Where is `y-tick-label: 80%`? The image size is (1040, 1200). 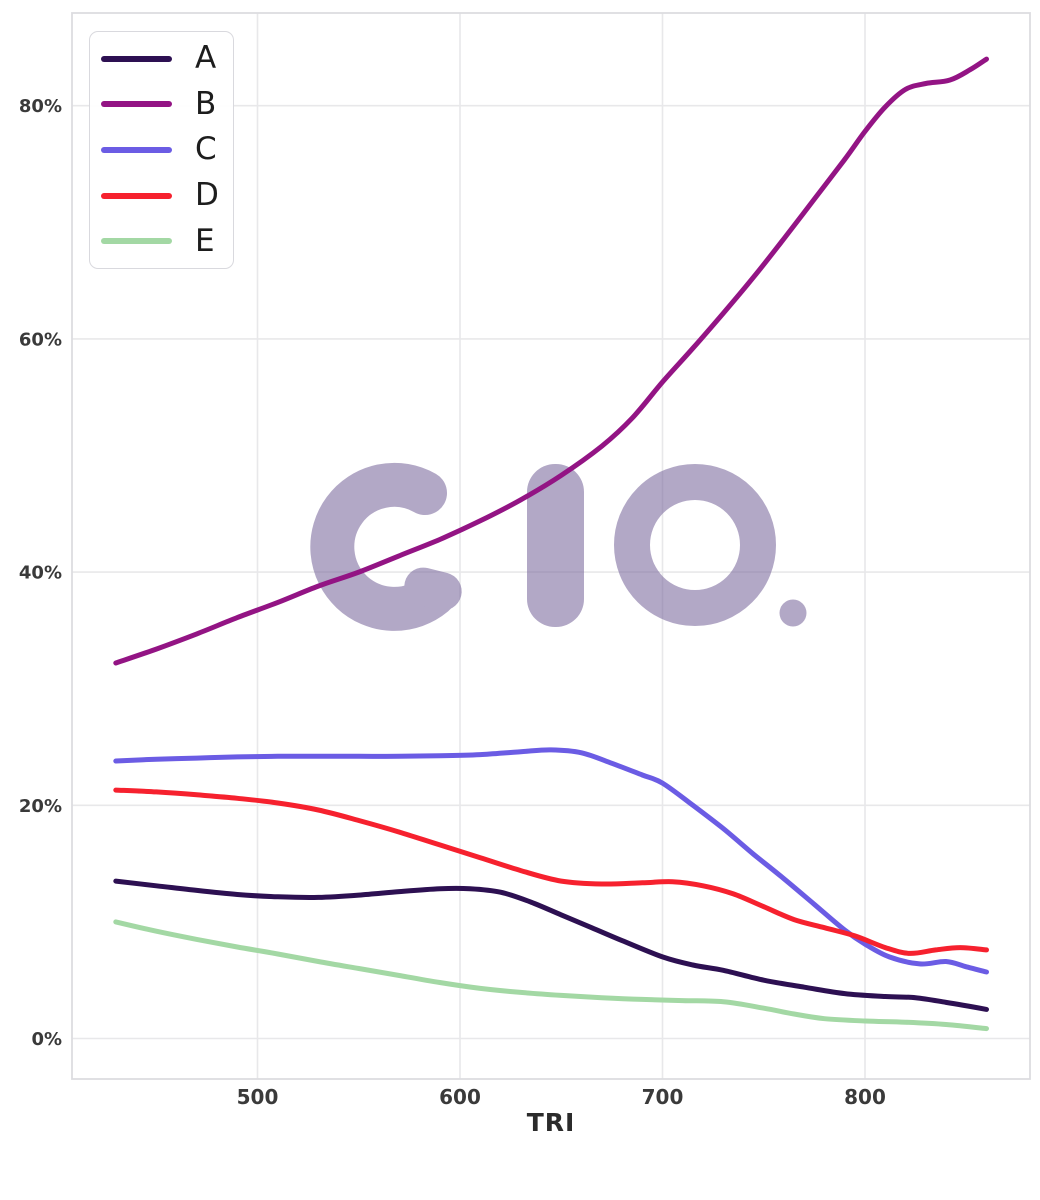 y-tick-label: 80% is located at coordinates (40, 106).